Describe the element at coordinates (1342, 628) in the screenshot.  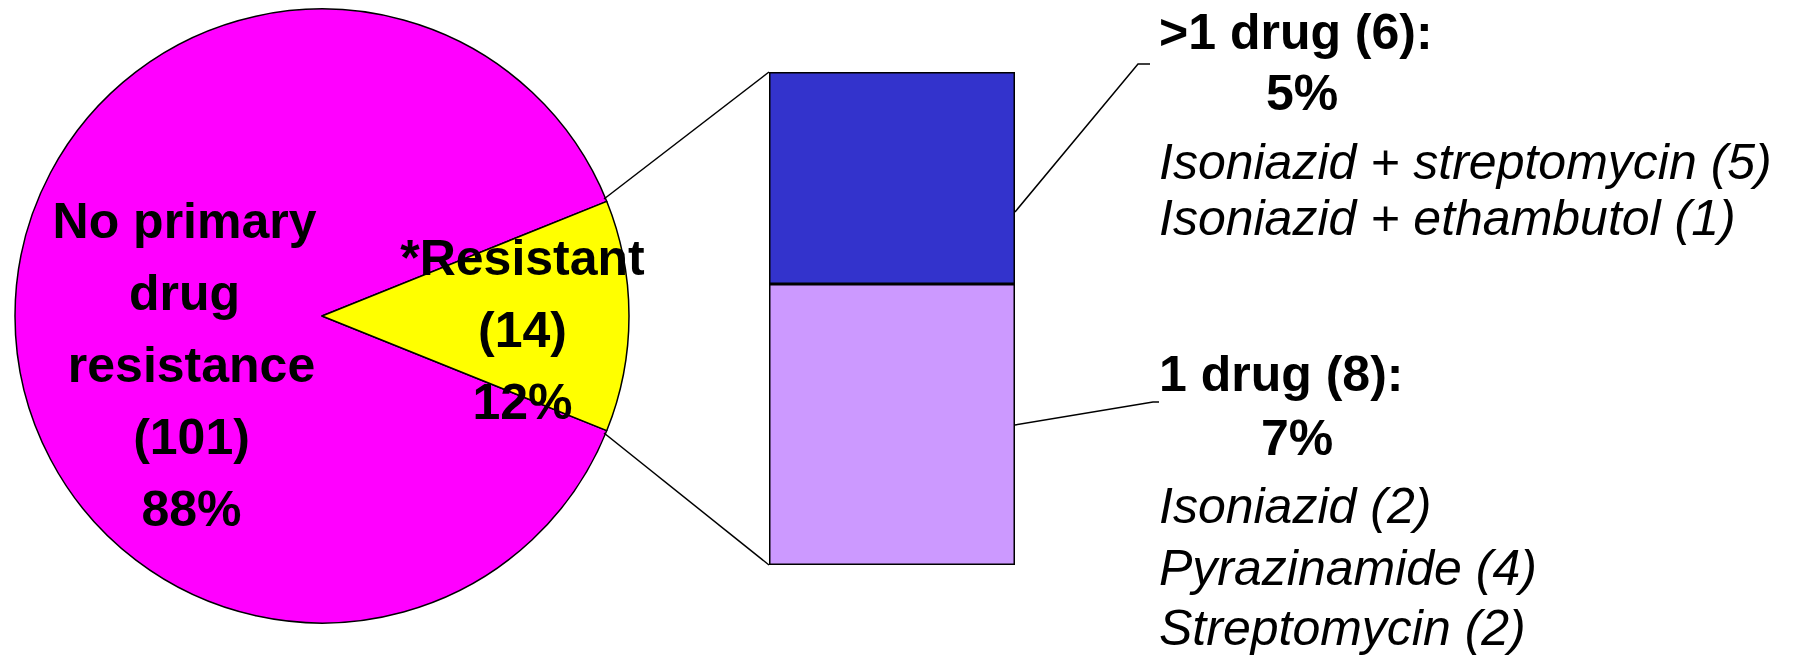
I see `text: Streptomycin (2)` at that location.